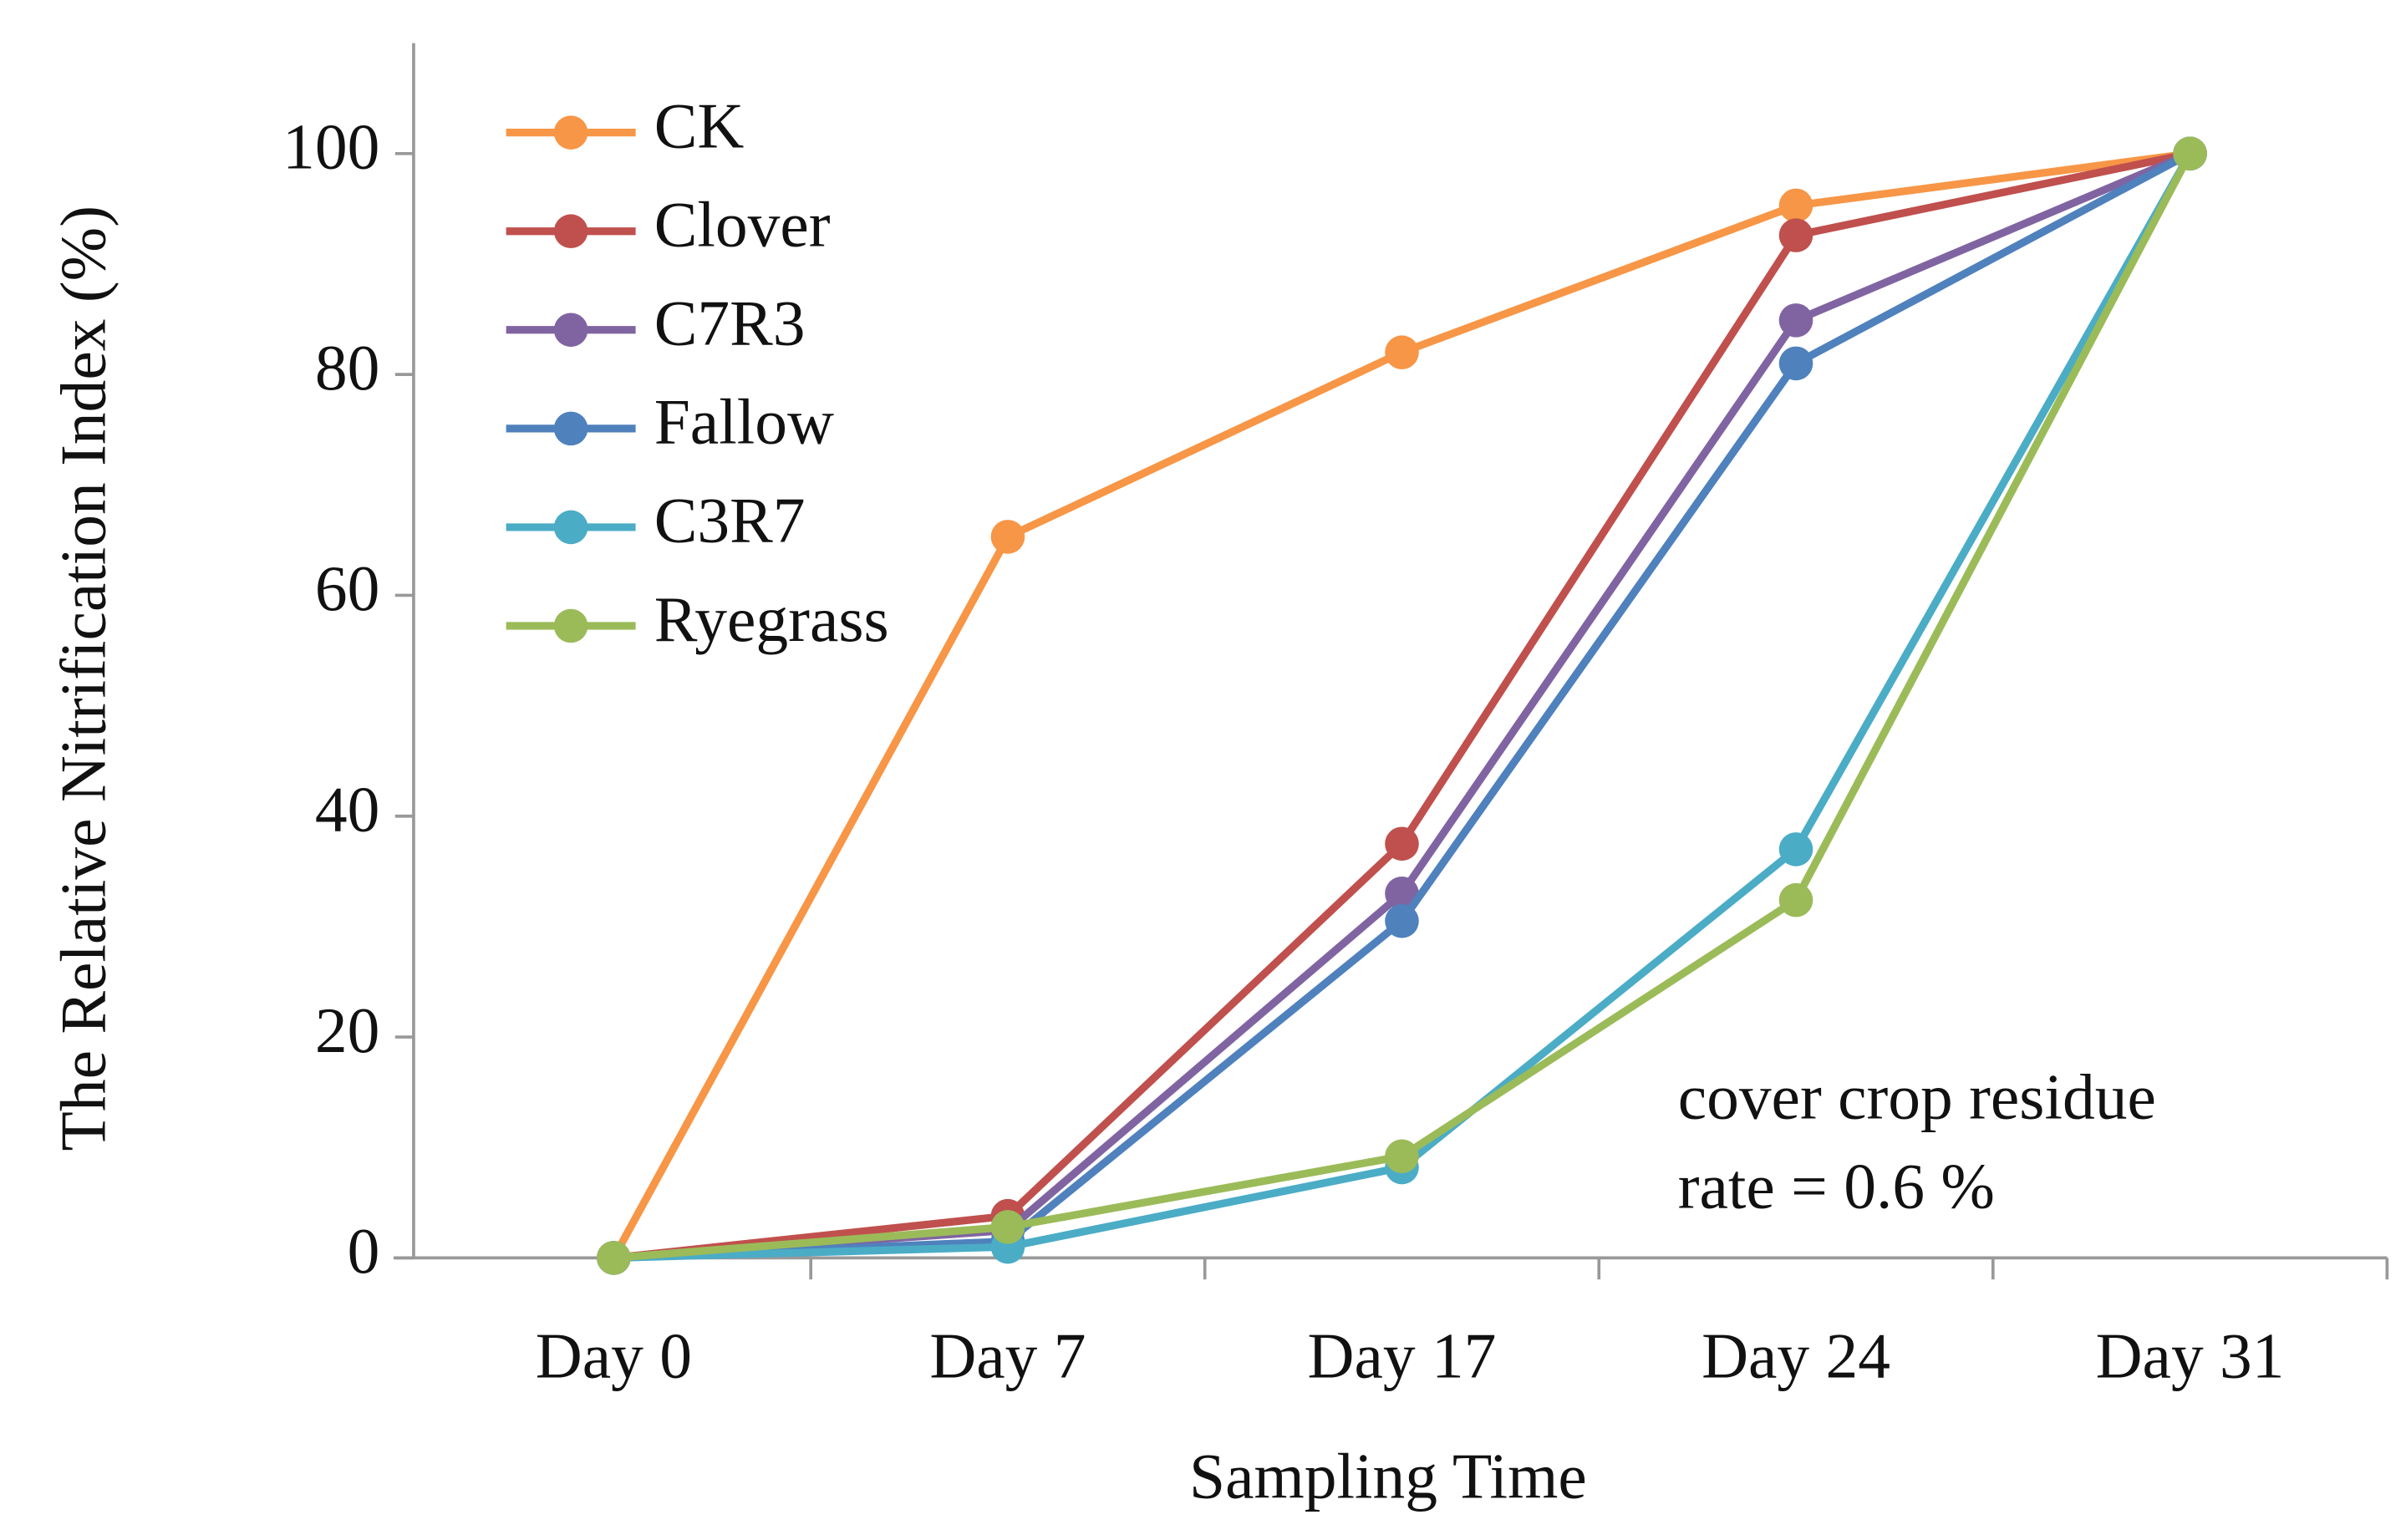  Describe the element at coordinates (330, 147) in the screenshot. I see `y-tick-label: 100` at that location.